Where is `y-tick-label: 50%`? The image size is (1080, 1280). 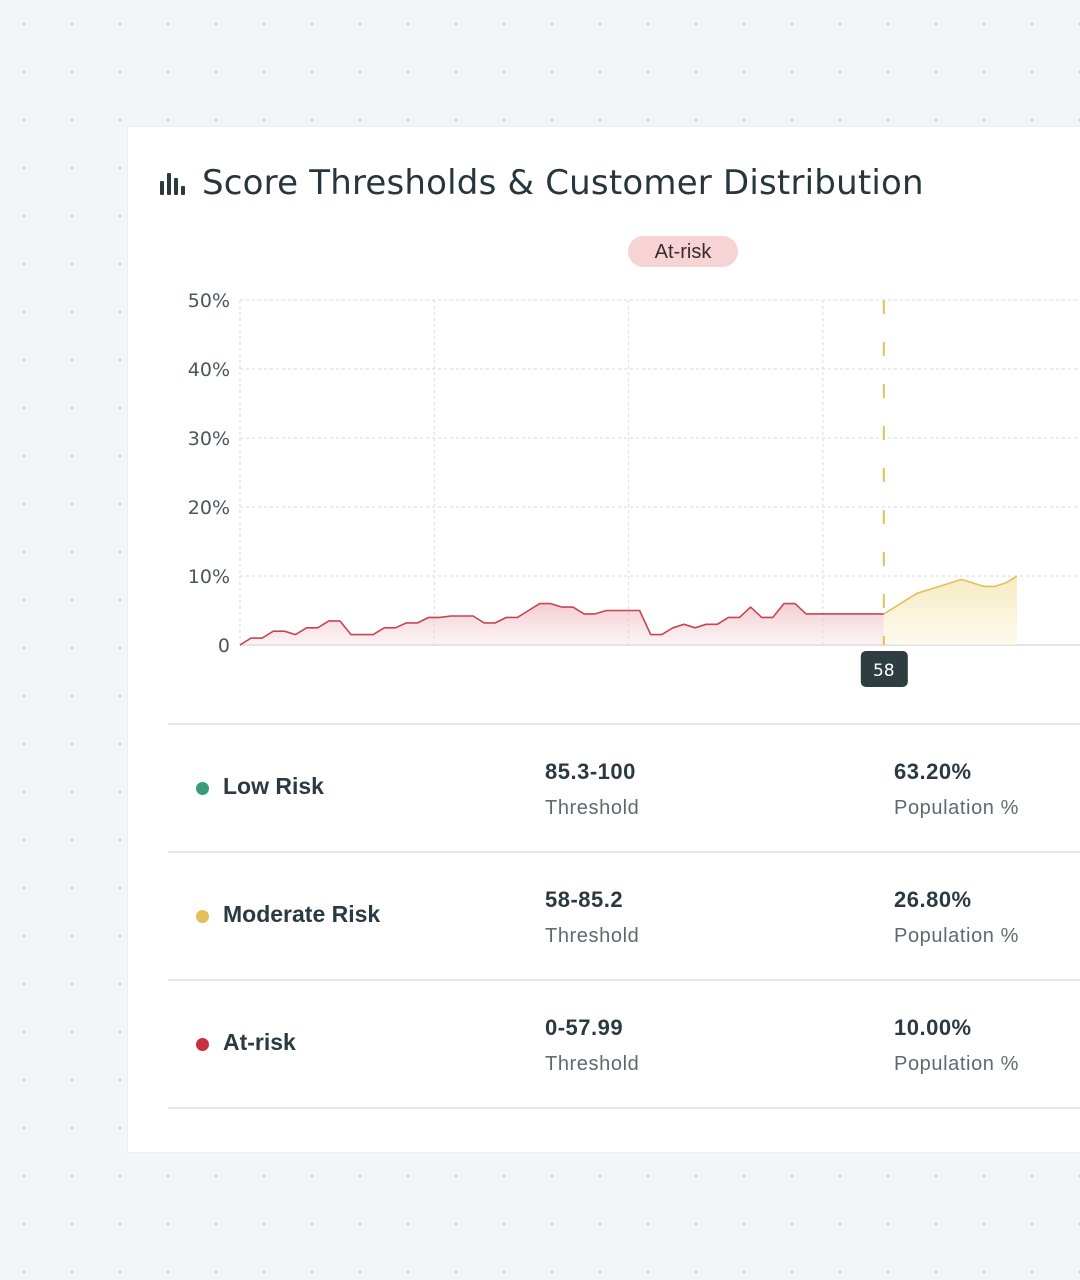
y-tick-label: 50% is located at coordinates (209, 301).